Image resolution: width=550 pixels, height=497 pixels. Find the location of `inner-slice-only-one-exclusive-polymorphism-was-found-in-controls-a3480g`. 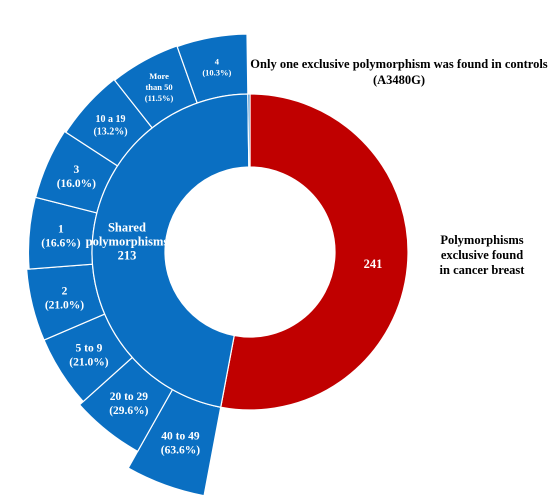

inner-slice-only-one-exclusive-polymorphism-was-found-in-controls-a3480g is located at coordinates (249, 130).